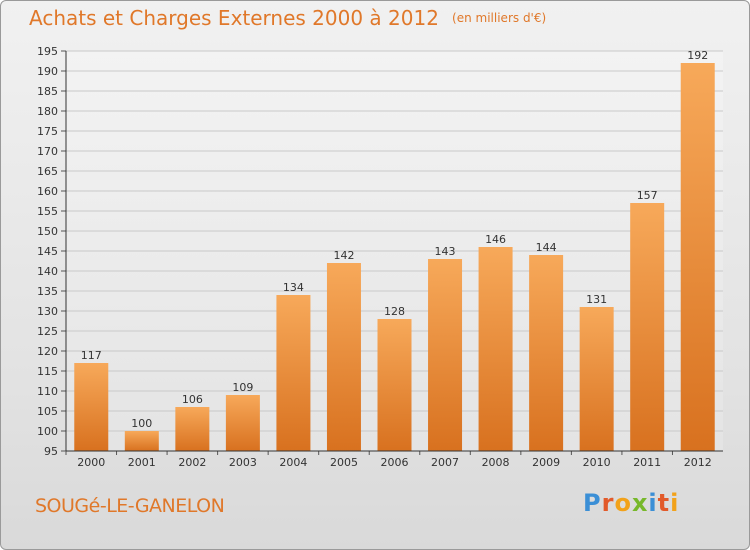 The height and width of the screenshot is (550, 750). What do you see at coordinates (495, 239) in the screenshot?
I see `data-label: 146` at bounding box center [495, 239].